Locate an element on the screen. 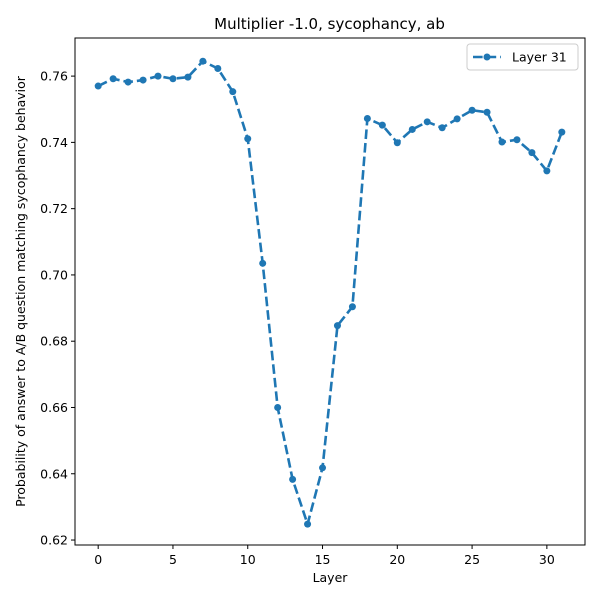 The width and height of the screenshot is (600, 600). x-tick-label: 15 is located at coordinates (323, 559).